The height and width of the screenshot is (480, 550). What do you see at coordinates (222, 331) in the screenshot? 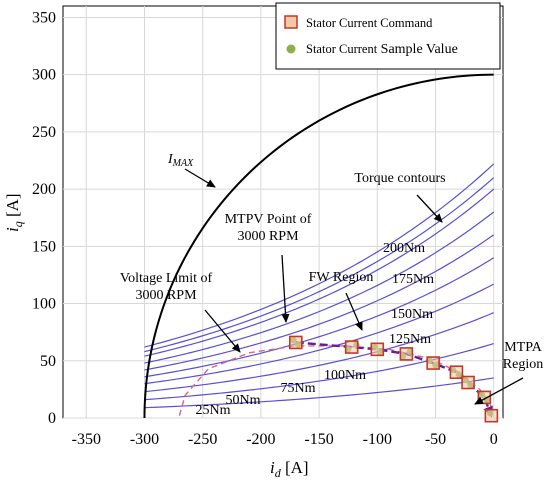
I see `voltage-limit-arrow` at bounding box center [222, 331].